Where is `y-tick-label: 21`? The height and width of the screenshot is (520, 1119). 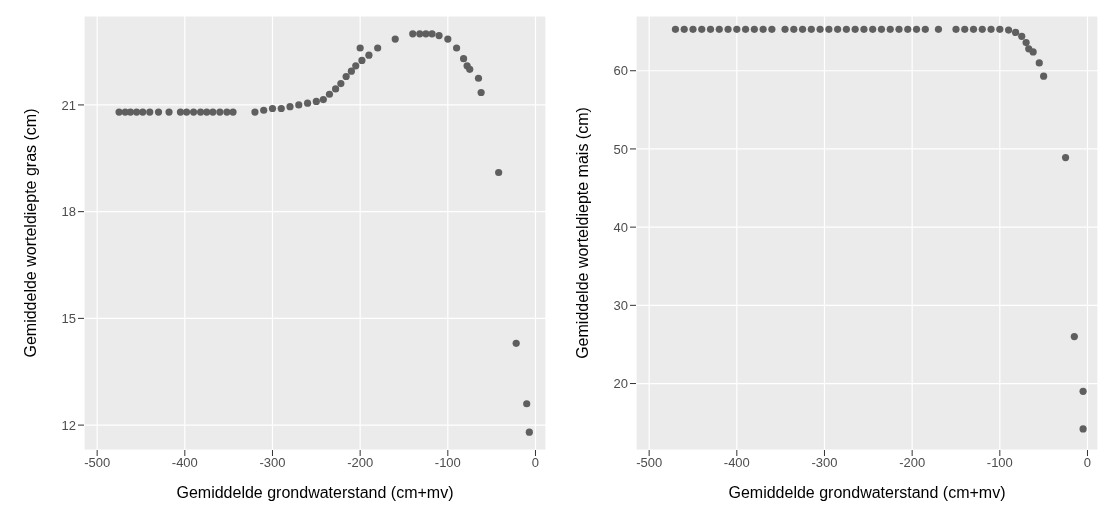 y-tick-label: 21 is located at coordinates (68, 105).